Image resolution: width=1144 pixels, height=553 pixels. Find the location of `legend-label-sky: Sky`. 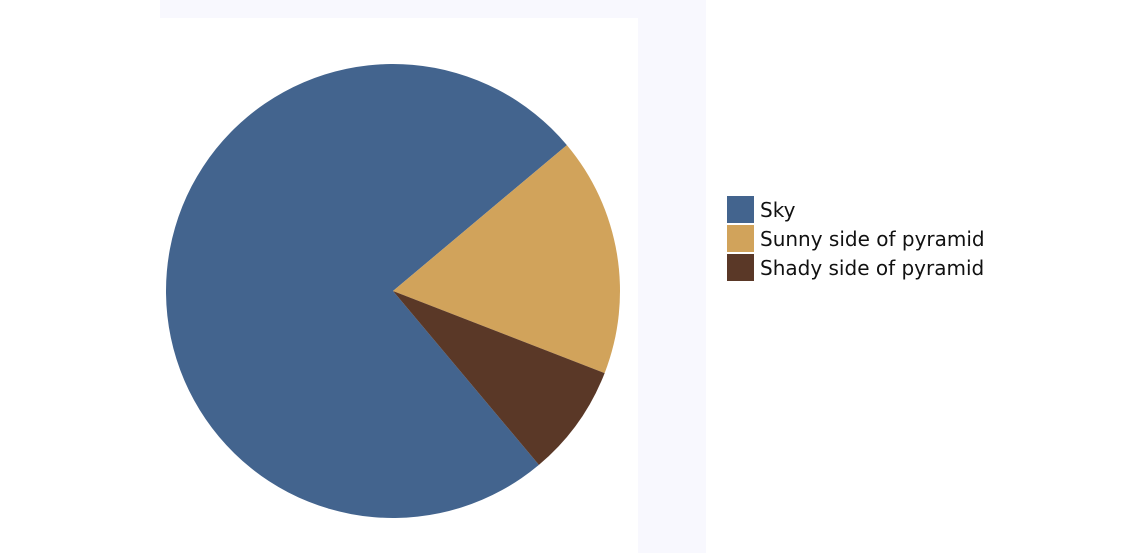

legend-label-sky: Sky is located at coordinates (778, 209).